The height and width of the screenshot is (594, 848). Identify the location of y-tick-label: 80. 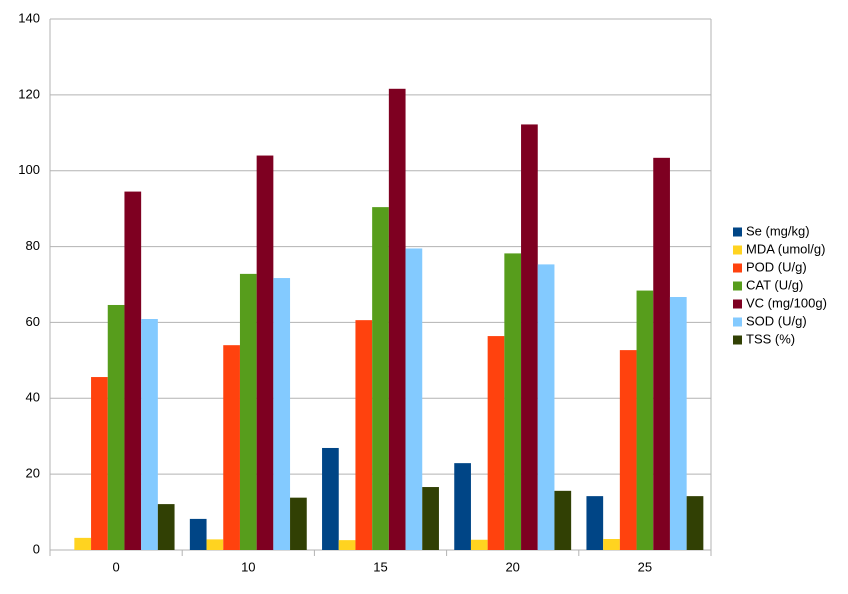
(33, 245).